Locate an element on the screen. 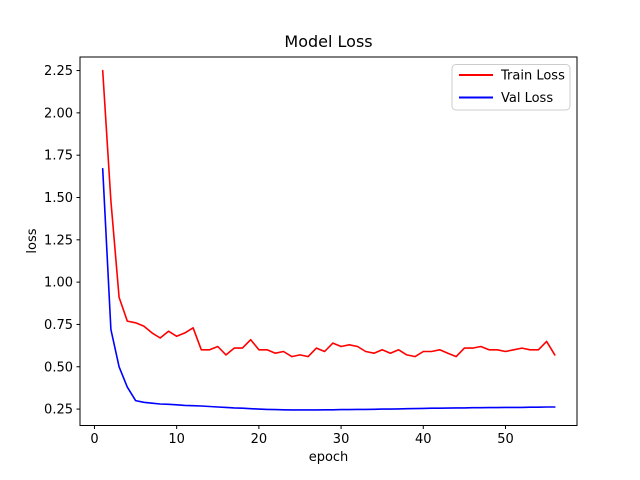  x-axis-label: epoch is located at coordinates (329, 457).